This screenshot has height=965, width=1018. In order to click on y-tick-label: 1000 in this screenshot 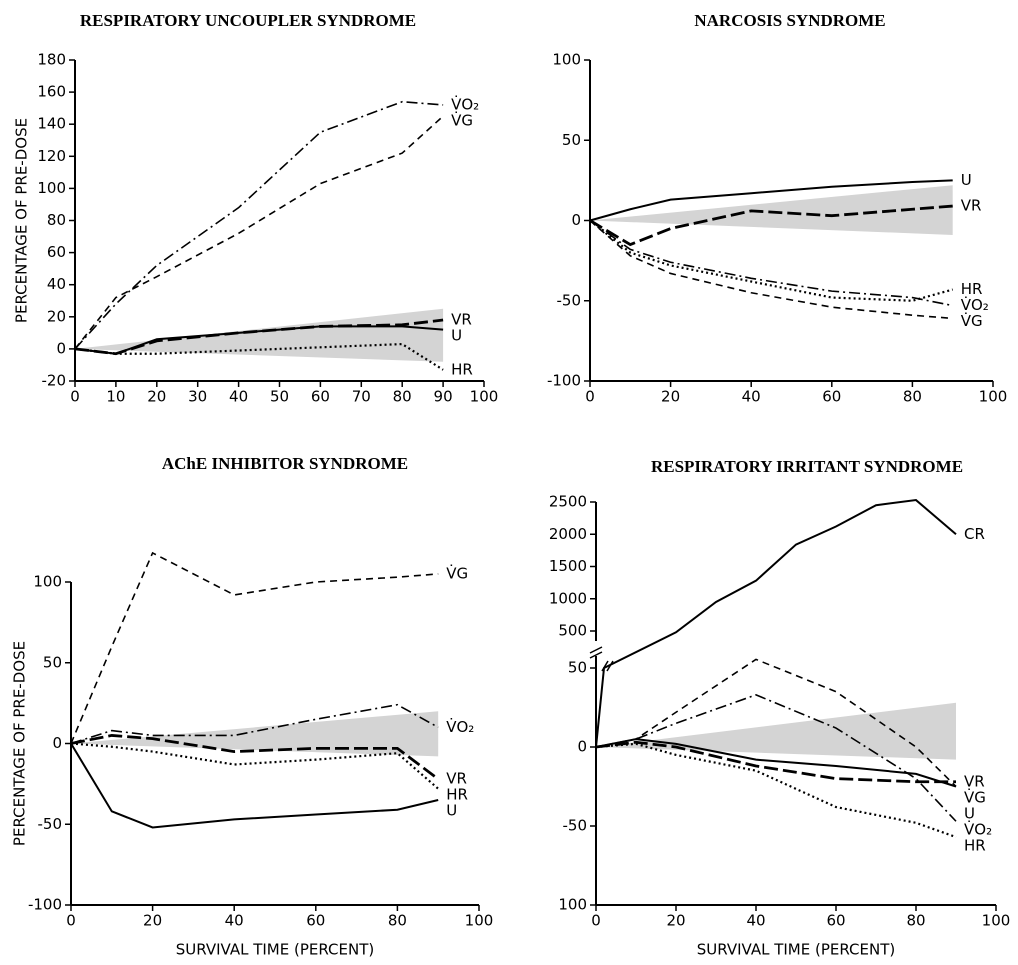, I will do `click(568, 598)`.